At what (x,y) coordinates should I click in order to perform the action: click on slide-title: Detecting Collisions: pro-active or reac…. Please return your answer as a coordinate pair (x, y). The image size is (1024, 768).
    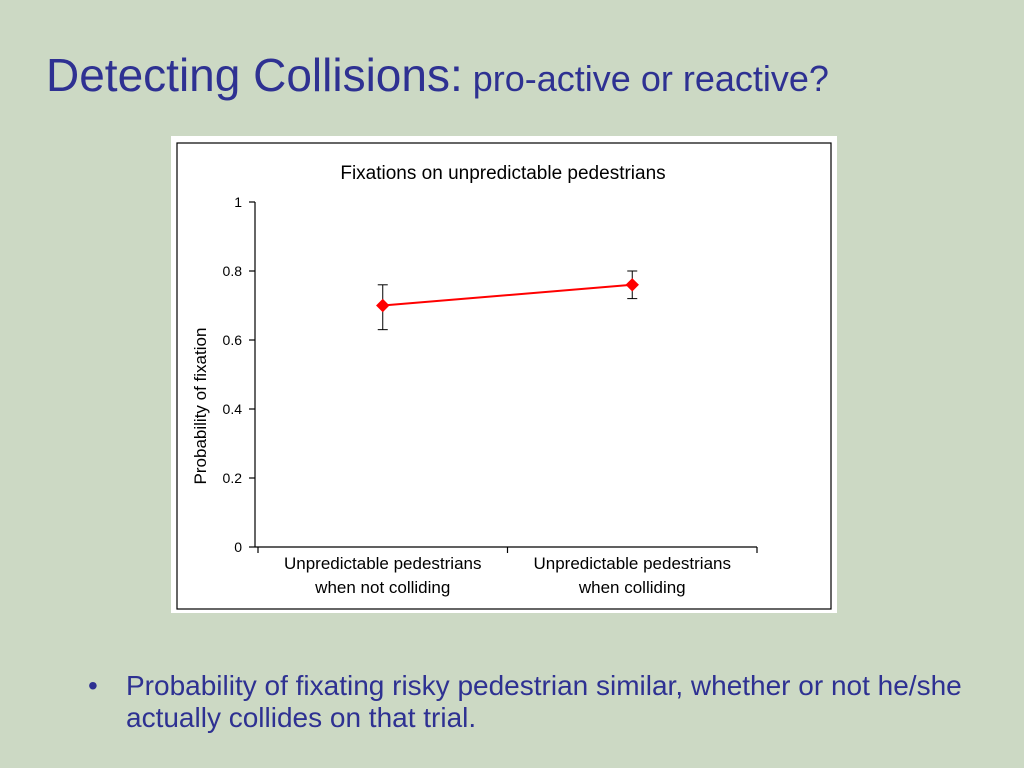
    Looking at the image, I should click on (437, 75).